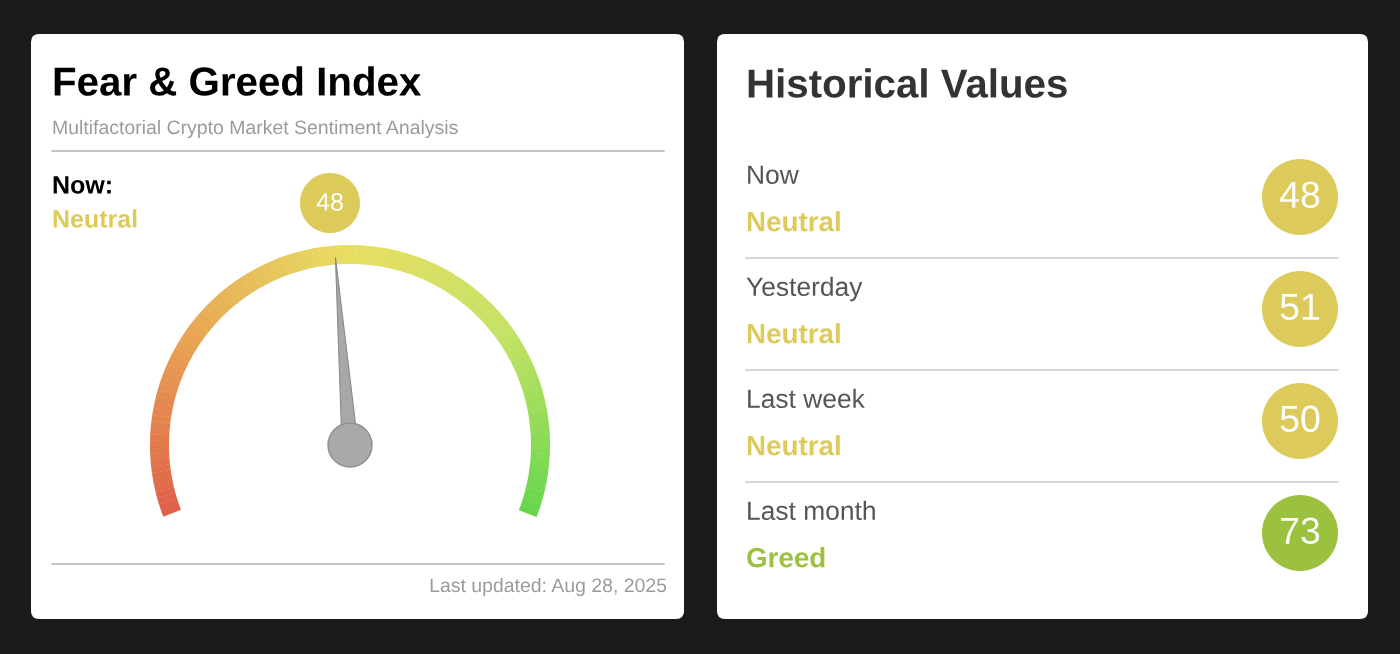 This screenshot has height=654, width=1400. What do you see at coordinates (773, 175) in the screenshot?
I see `category-label: Now` at bounding box center [773, 175].